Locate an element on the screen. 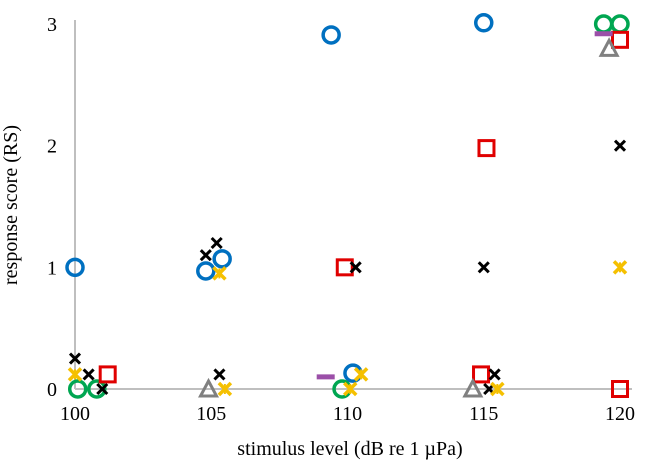 This screenshot has width=650, height=467. x-tick-label: 100 is located at coordinates (75, 414).